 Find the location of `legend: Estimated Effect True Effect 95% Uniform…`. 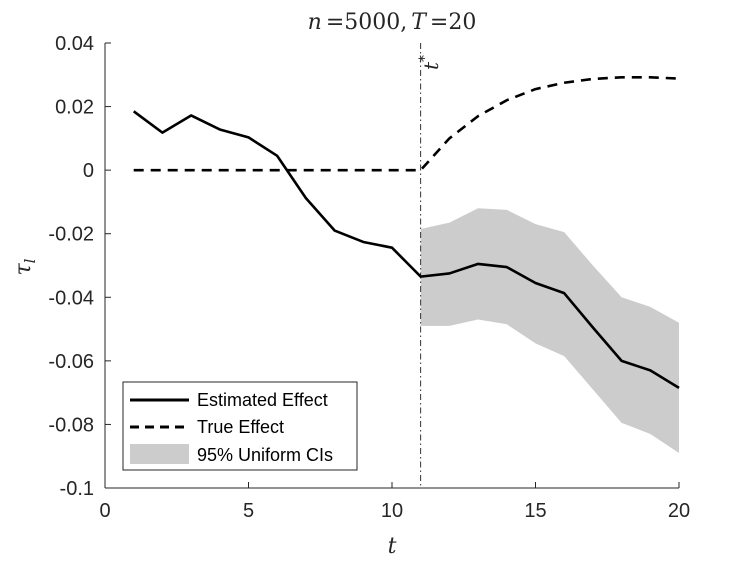

legend: Estimated Effect True Effect 95% Uniform… is located at coordinates (240, 426).